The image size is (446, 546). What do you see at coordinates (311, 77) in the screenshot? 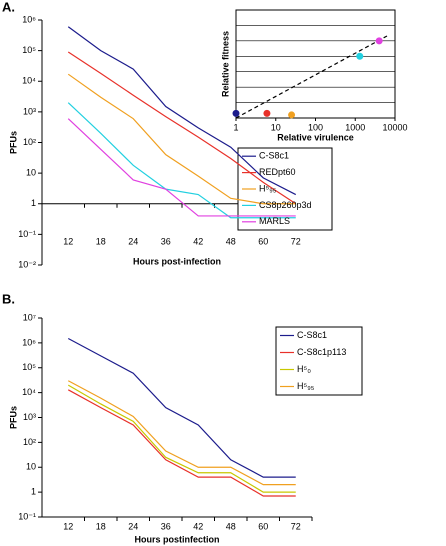
I see `trend-line` at bounding box center [311, 77].